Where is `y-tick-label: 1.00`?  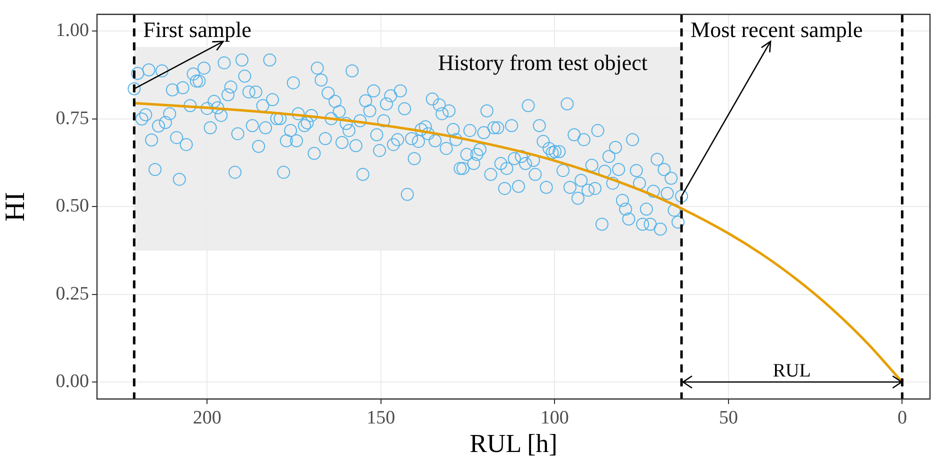
y-tick-label: 1.00 is located at coordinates (72, 31).